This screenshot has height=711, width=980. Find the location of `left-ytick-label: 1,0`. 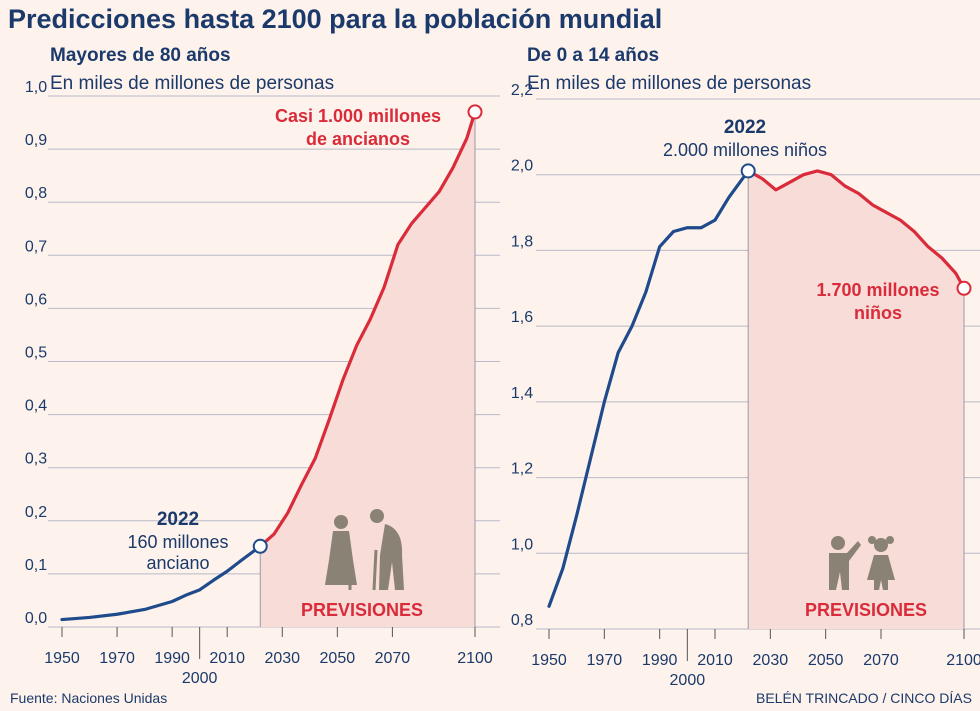

left-ytick-label: 1,0 is located at coordinates (36, 87).